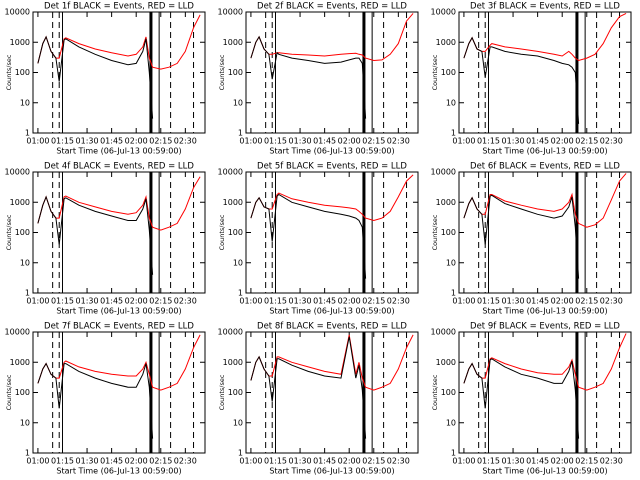 This screenshot has height=480, width=640. I want to click on chart-title: Det 4f BLACK = Events, RED = LLD, so click(119, 167).